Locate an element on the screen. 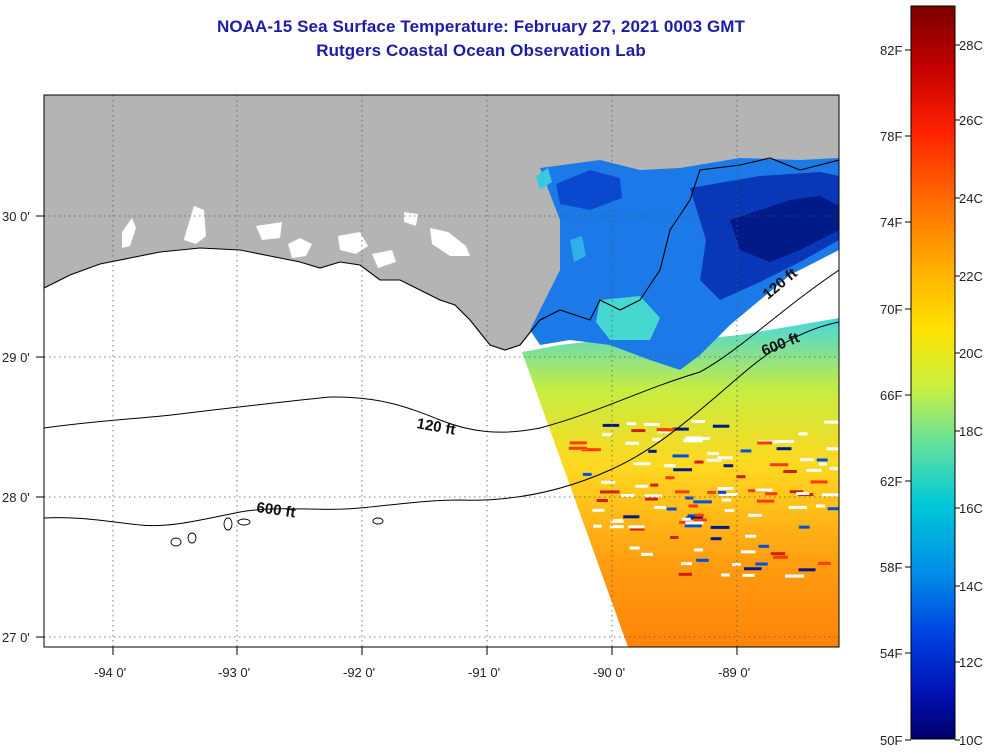 The image size is (992, 754). map-subtitle: Rutgers Coastal Ocean Observation Lab is located at coordinates (481, 50).